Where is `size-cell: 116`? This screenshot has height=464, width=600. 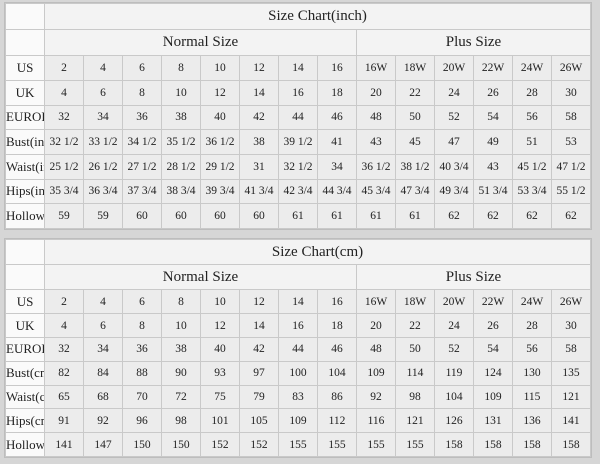 size-cell: 116 is located at coordinates (376, 421).